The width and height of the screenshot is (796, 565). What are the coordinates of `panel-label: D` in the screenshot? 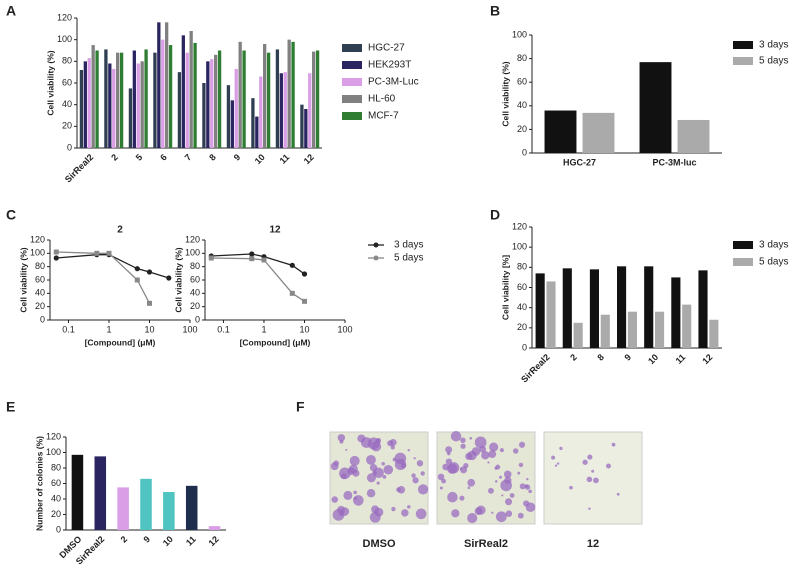 It's located at (495, 215).